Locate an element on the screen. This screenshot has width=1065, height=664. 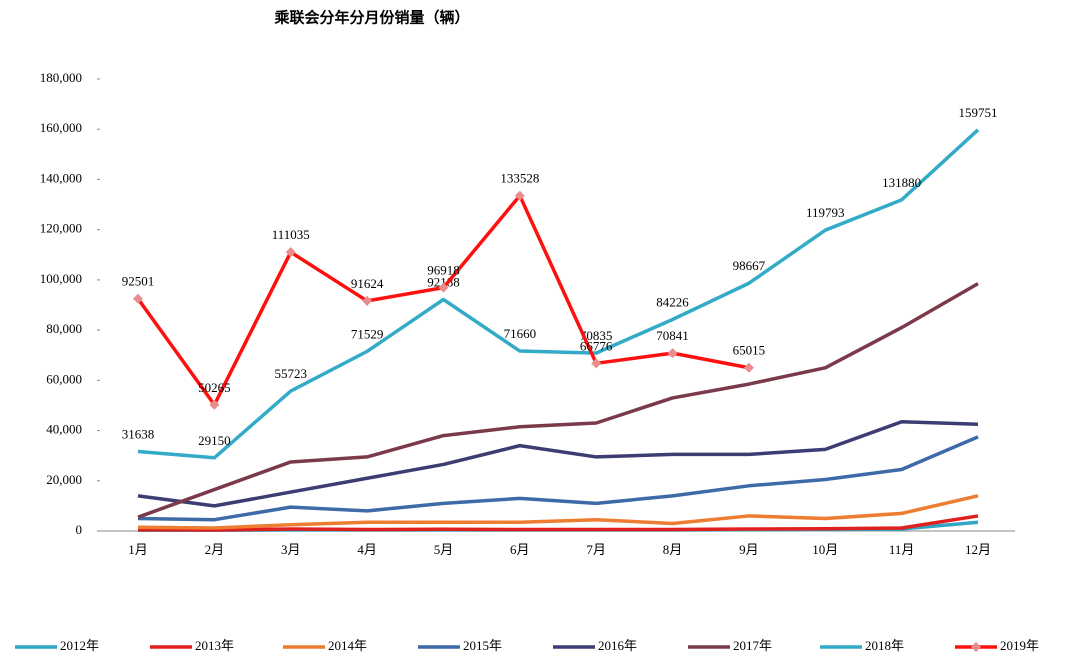
data-label: 70835 is located at coordinates (596, 335).